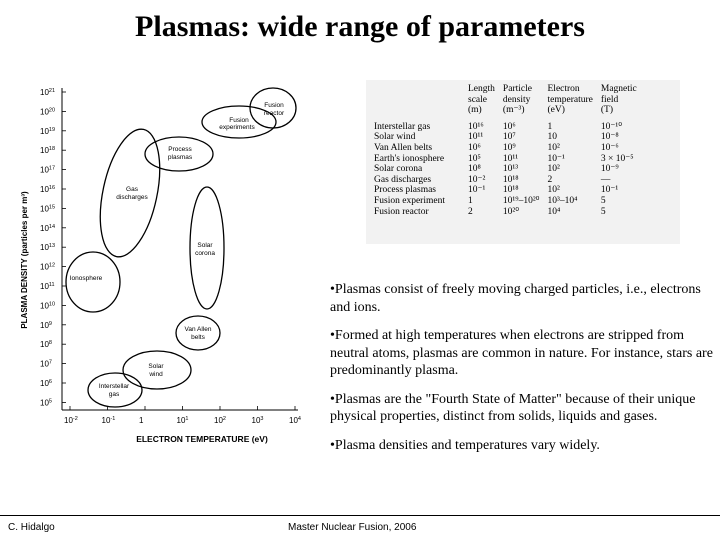 The width and height of the screenshot is (720, 540). What do you see at coordinates (481, 100) in the screenshot?
I see `table-header-cell: Length scale (m)` at bounding box center [481, 100].